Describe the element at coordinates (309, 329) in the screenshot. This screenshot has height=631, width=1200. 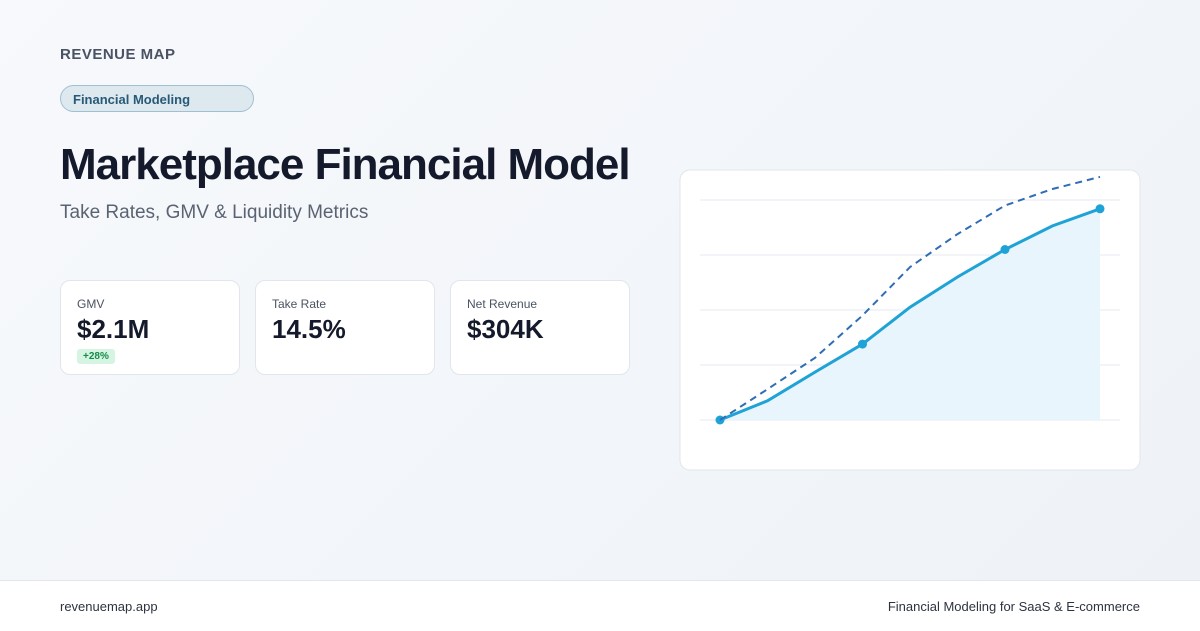
I see `metric-value: 14.5%` at that location.